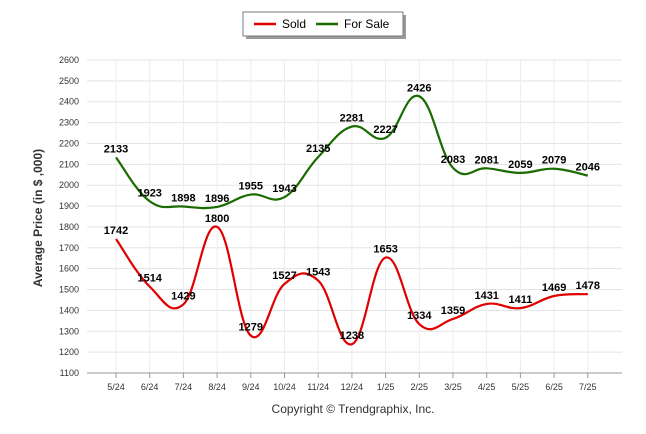 The height and width of the screenshot is (434, 646). What do you see at coordinates (386, 387) in the screenshot?
I see `x-tick-label: 1/25` at bounding box center [386, 387].